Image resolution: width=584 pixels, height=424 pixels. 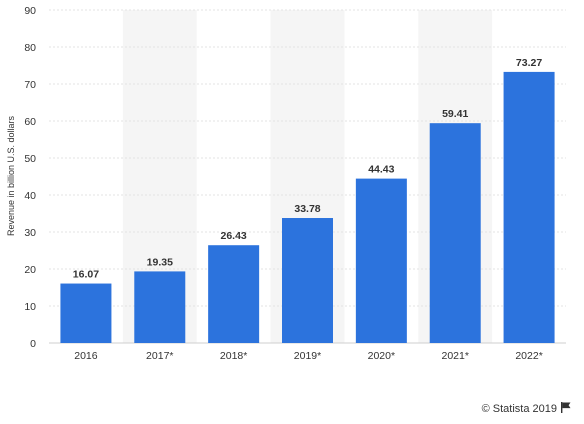 What do you see at coordinates (454, 356) in the screenshot?
I see `x-tick-label: 2021*` at bounding box center [454, 356].